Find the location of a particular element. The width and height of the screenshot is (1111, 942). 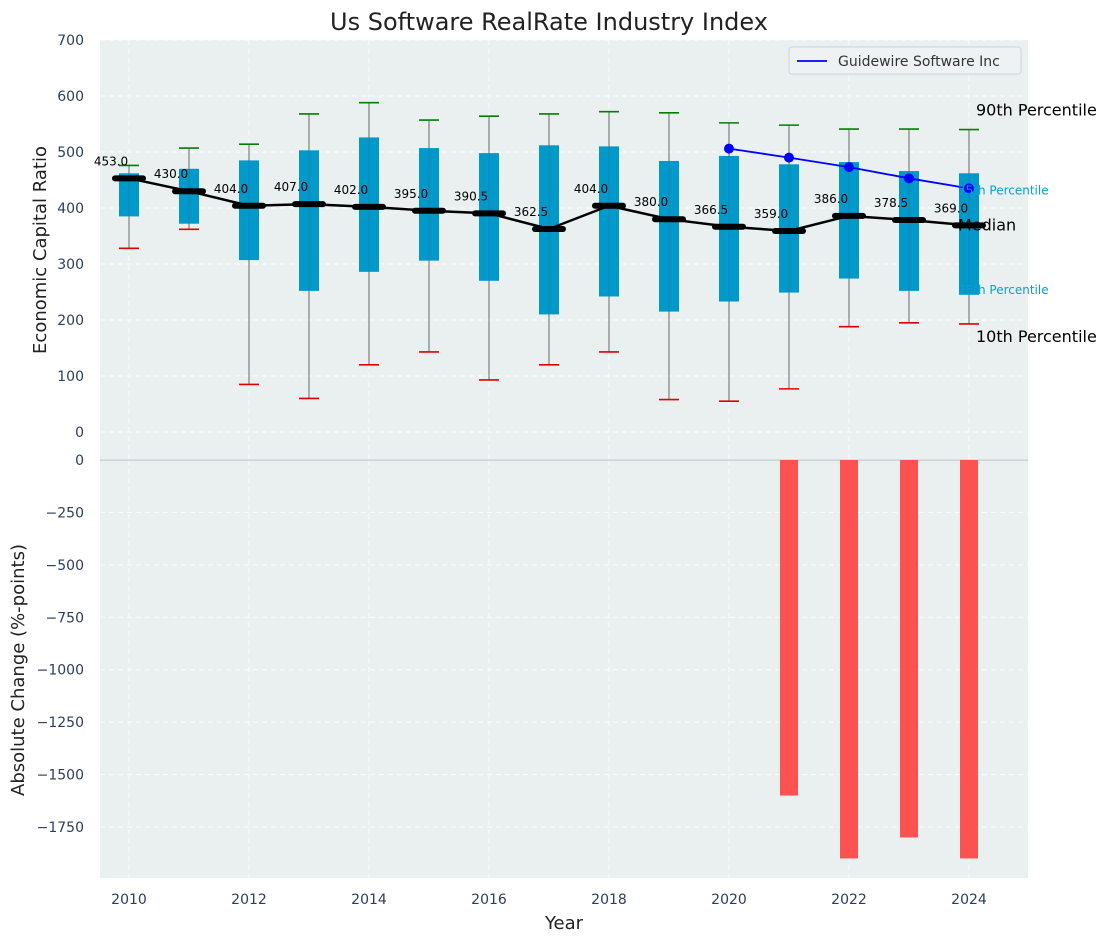

median-value-label: 407.0 is located at coordinates (291, 187).